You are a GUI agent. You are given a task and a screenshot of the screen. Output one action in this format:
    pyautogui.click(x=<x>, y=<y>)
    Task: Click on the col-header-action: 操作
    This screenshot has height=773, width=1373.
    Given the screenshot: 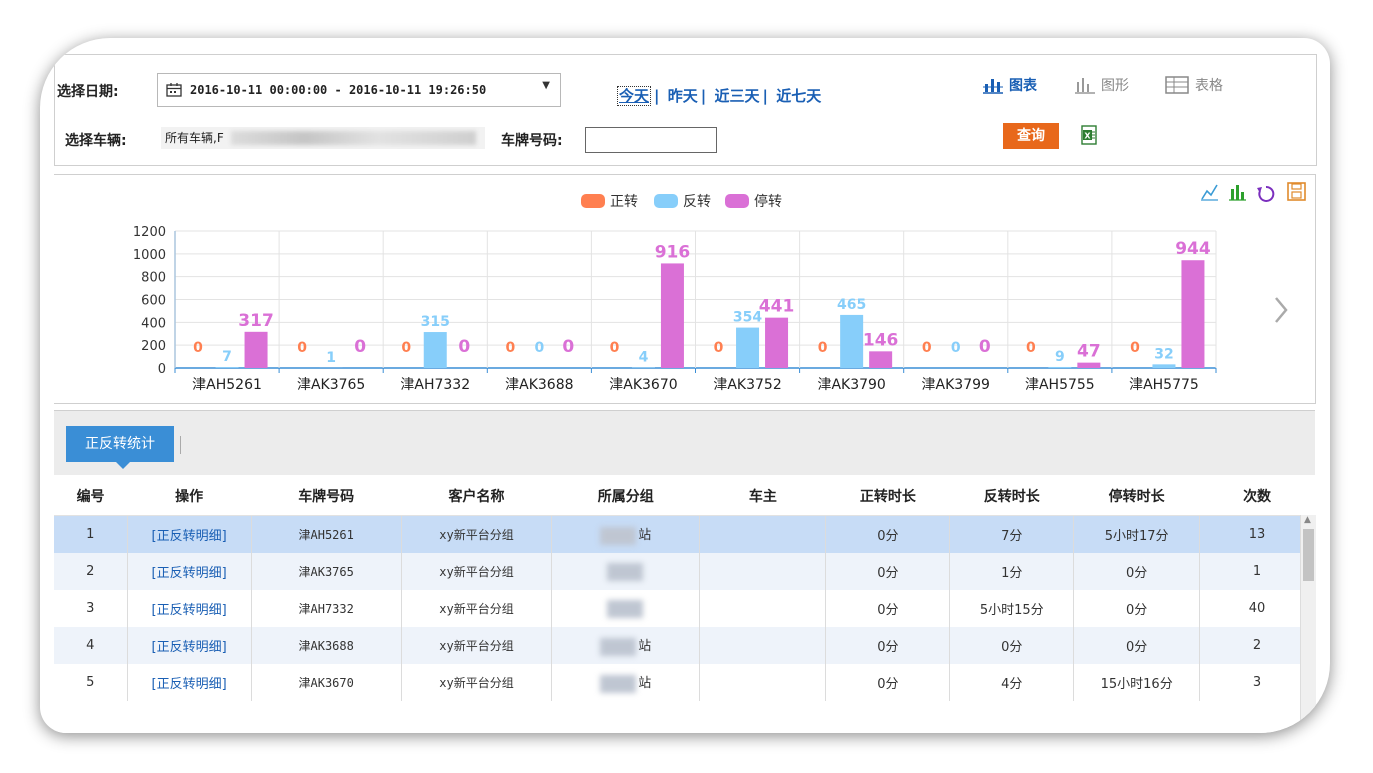 What is the action you would take?
    pyautogui.click(x=189, y=496)
    